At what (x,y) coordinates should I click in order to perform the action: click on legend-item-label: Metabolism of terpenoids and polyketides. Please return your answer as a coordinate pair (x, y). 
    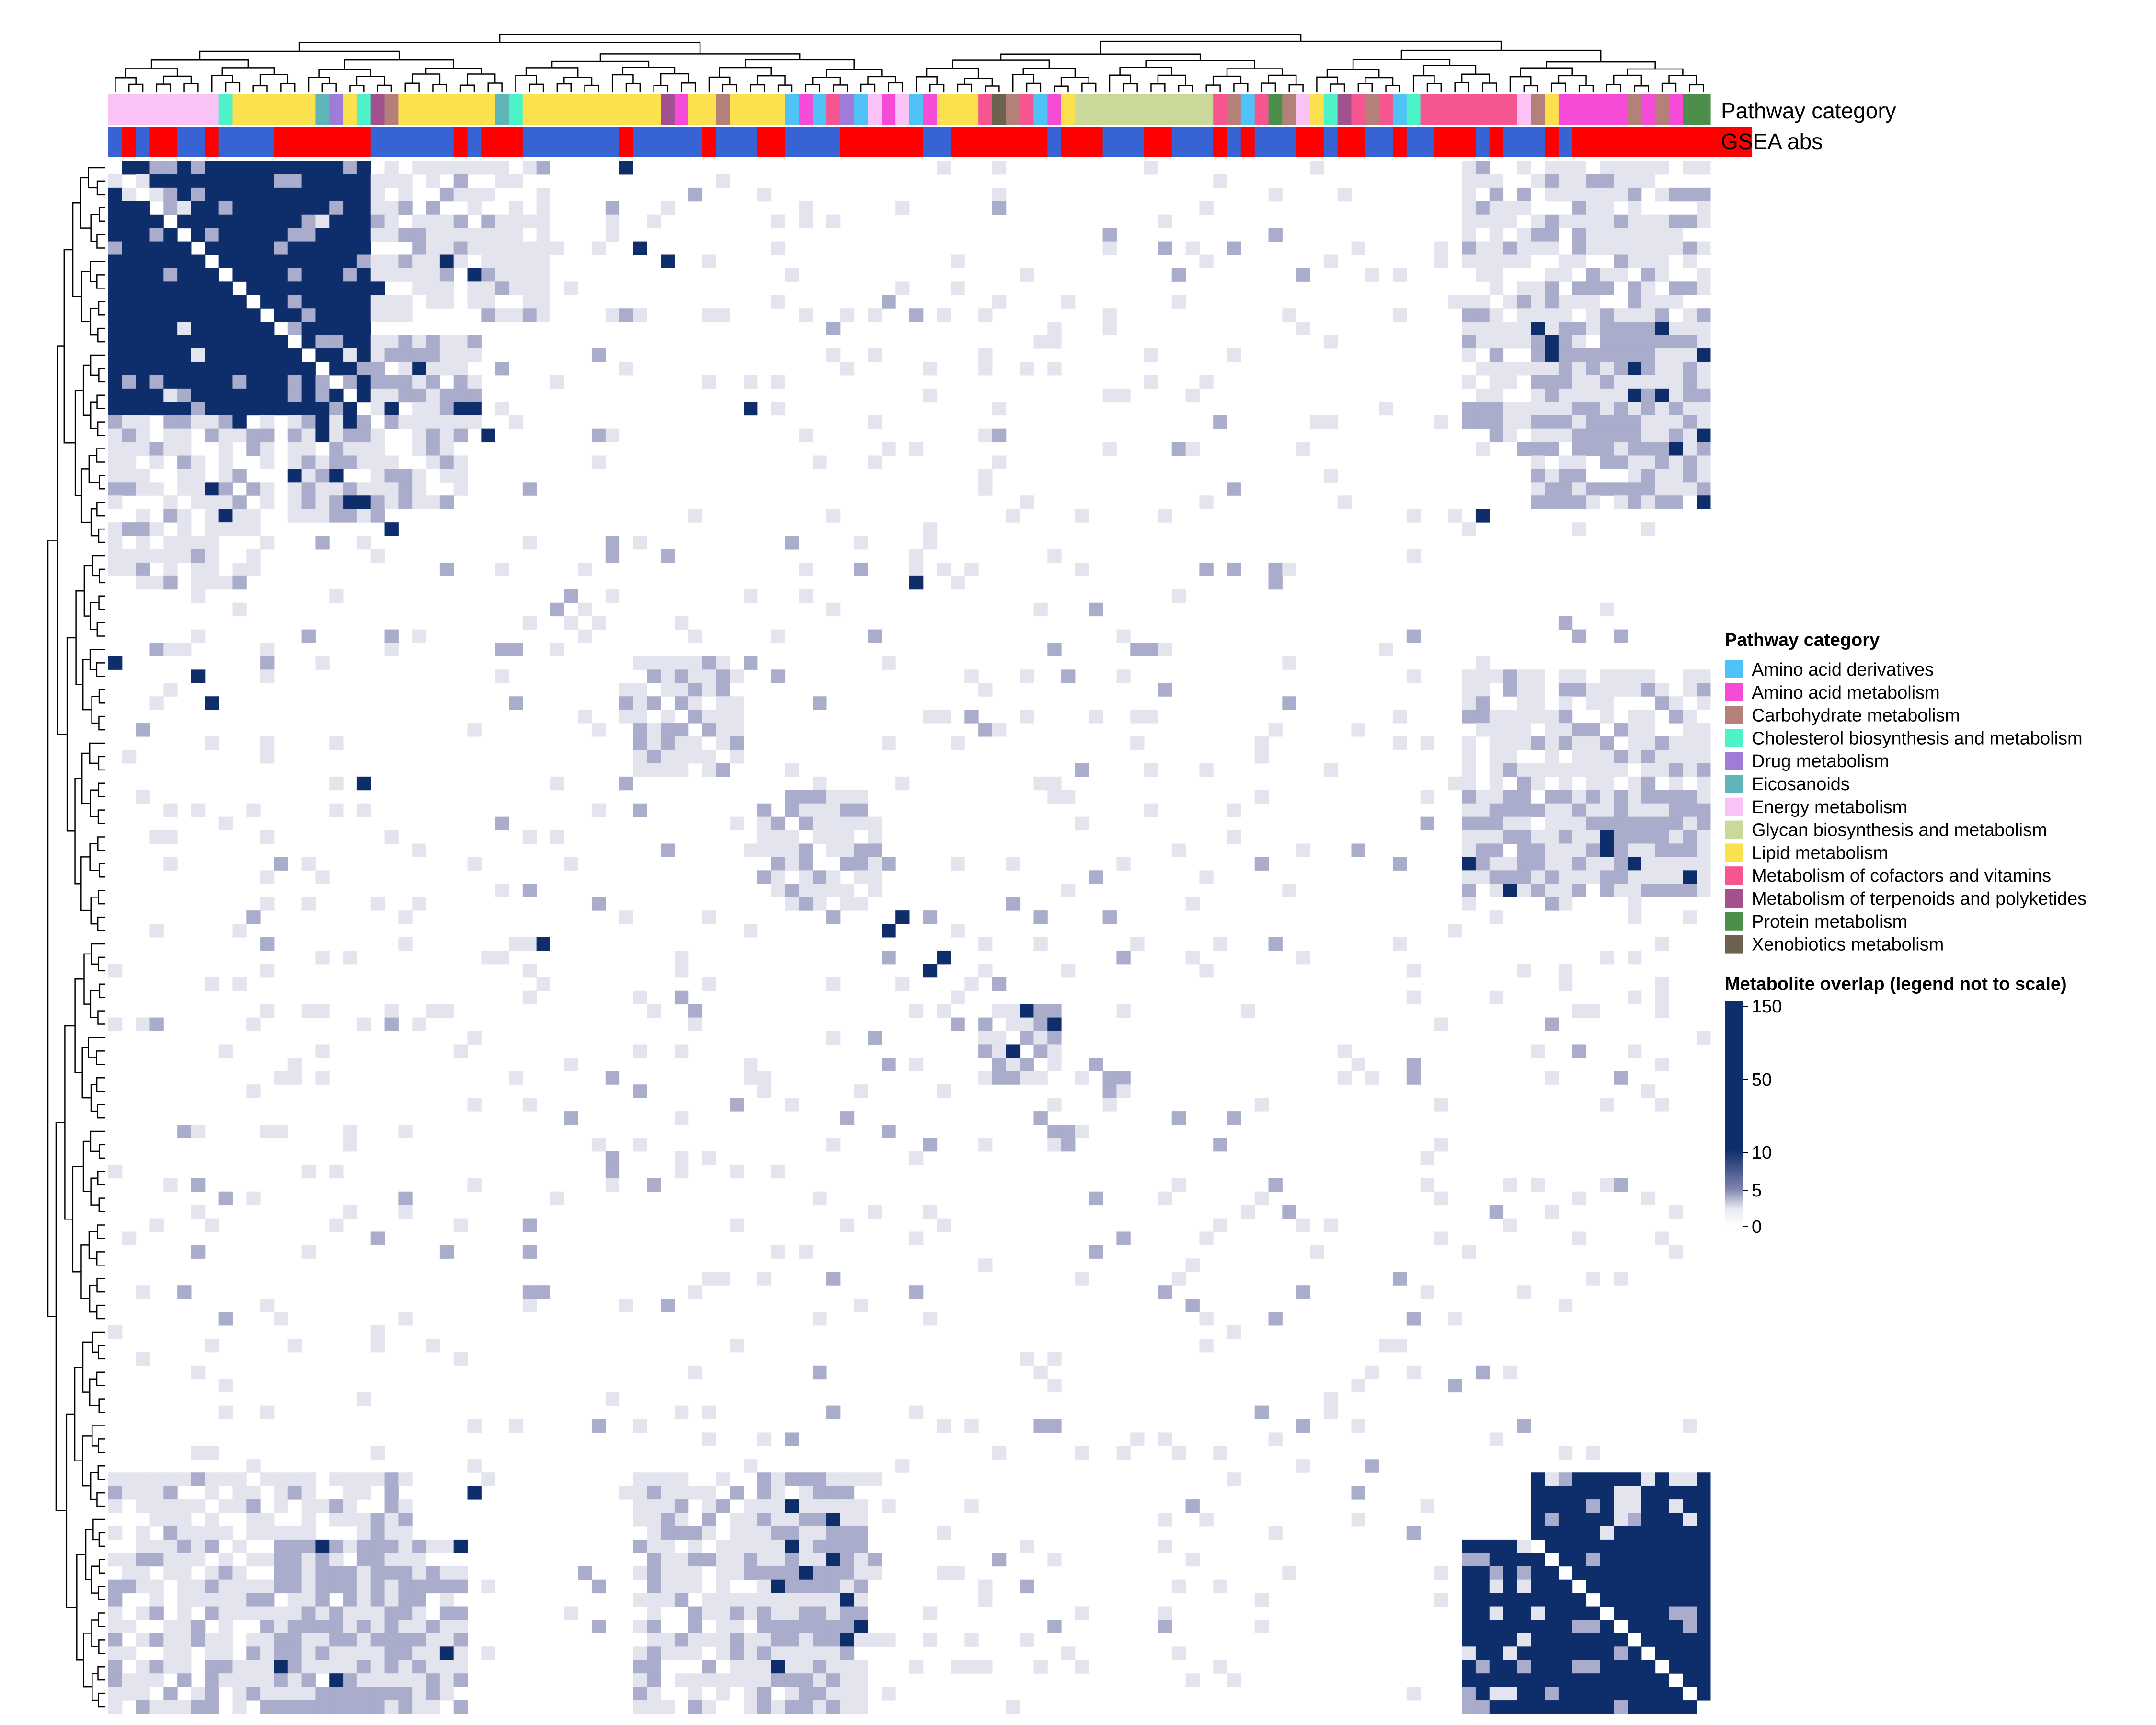
    Looking at the image, I should click on (1919, 899).